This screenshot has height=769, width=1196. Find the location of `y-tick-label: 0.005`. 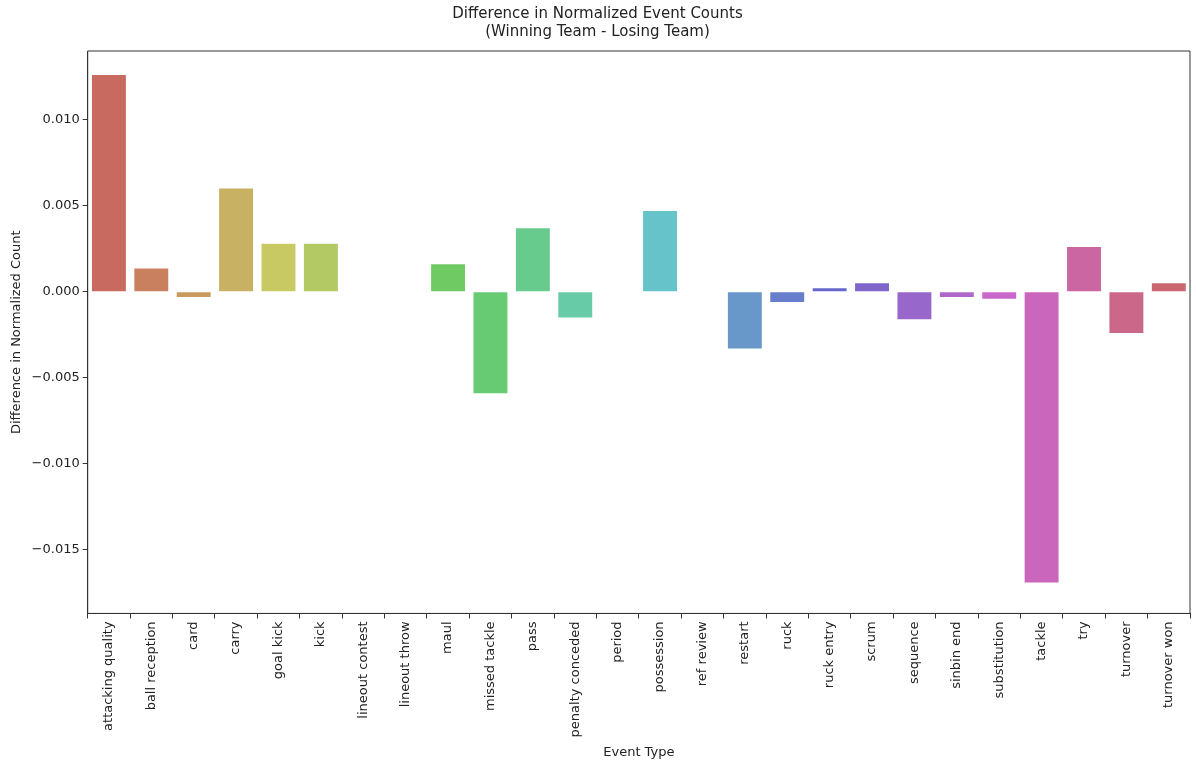

y-tick-label: 0.005 is located at coordinates (61, 205).